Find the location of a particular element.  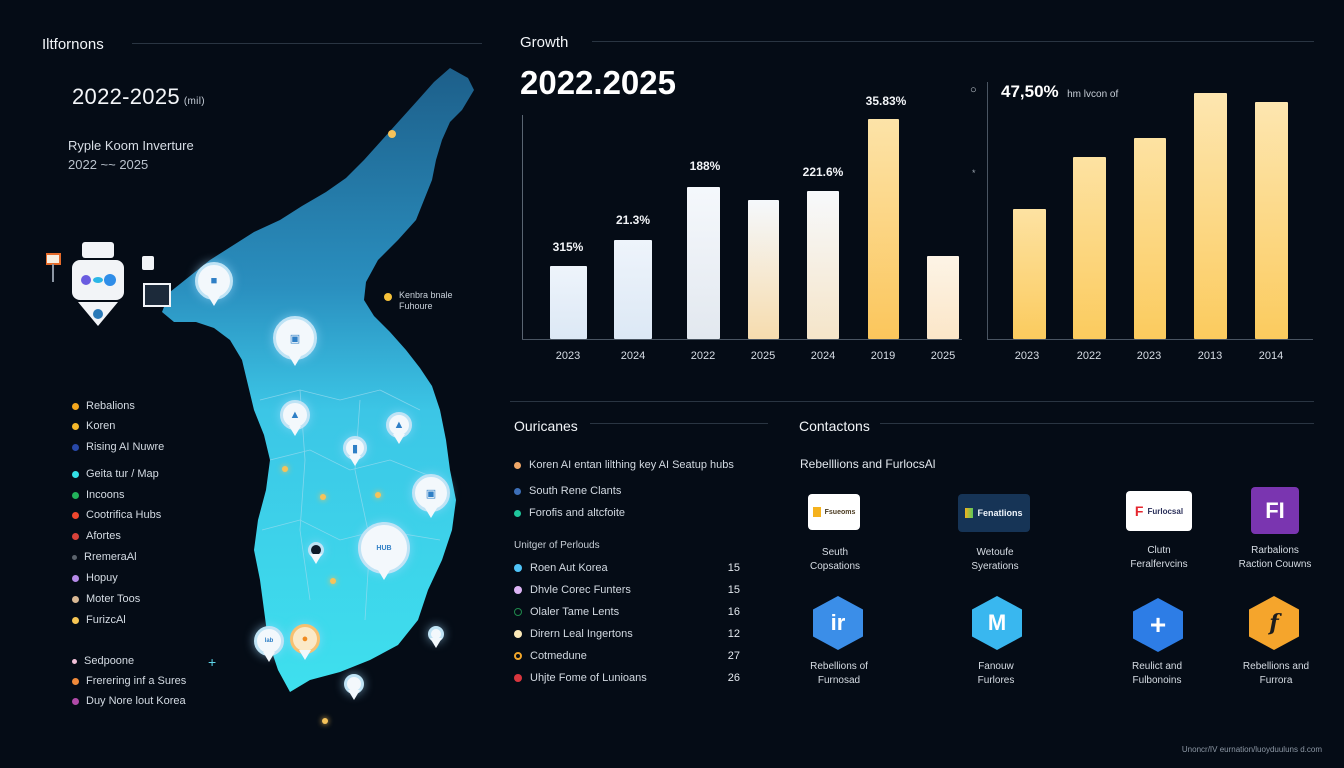

legend-item: Rising AI Nuwre is located at coordinates (118, 447).